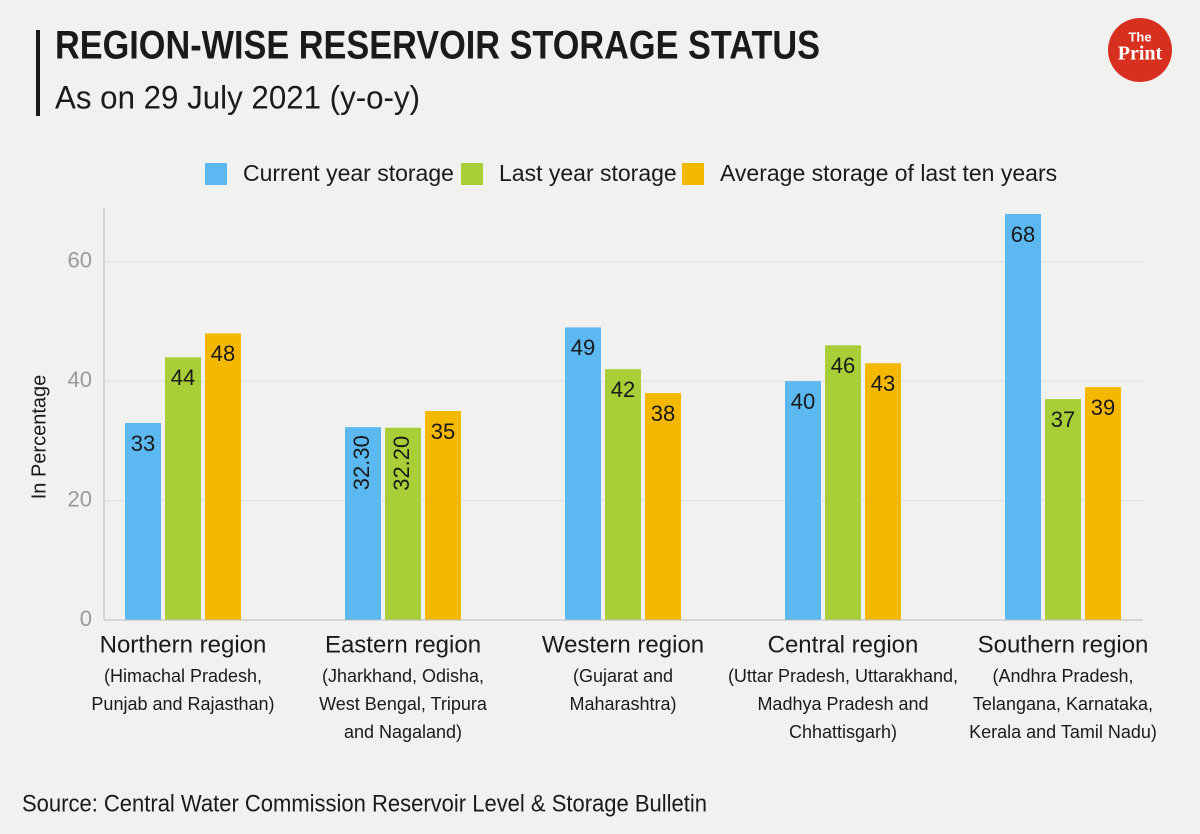  I want to click on y-tick-label: 0, so click(86, 618).